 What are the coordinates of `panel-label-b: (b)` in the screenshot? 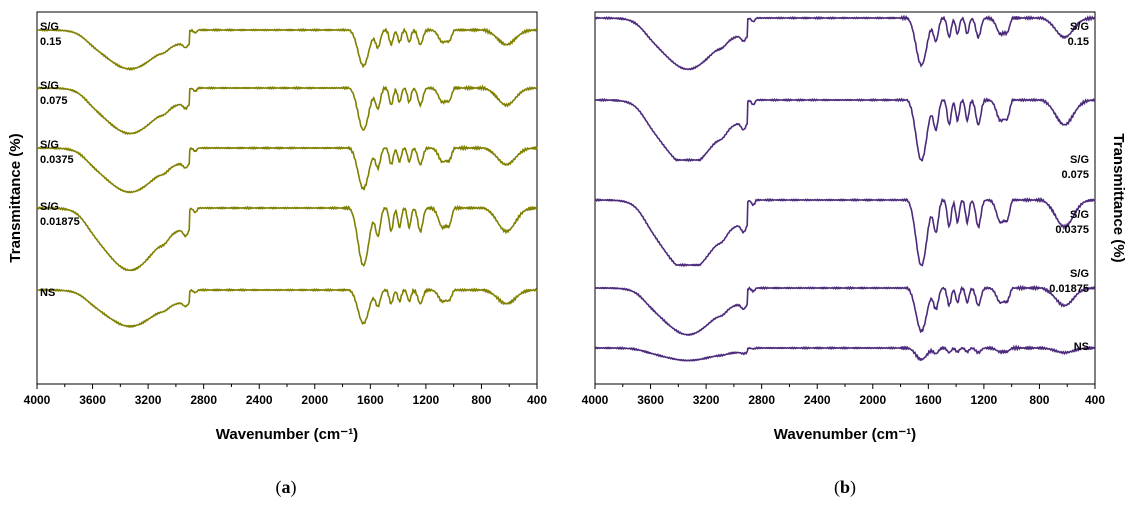 It's located at (845, 487).